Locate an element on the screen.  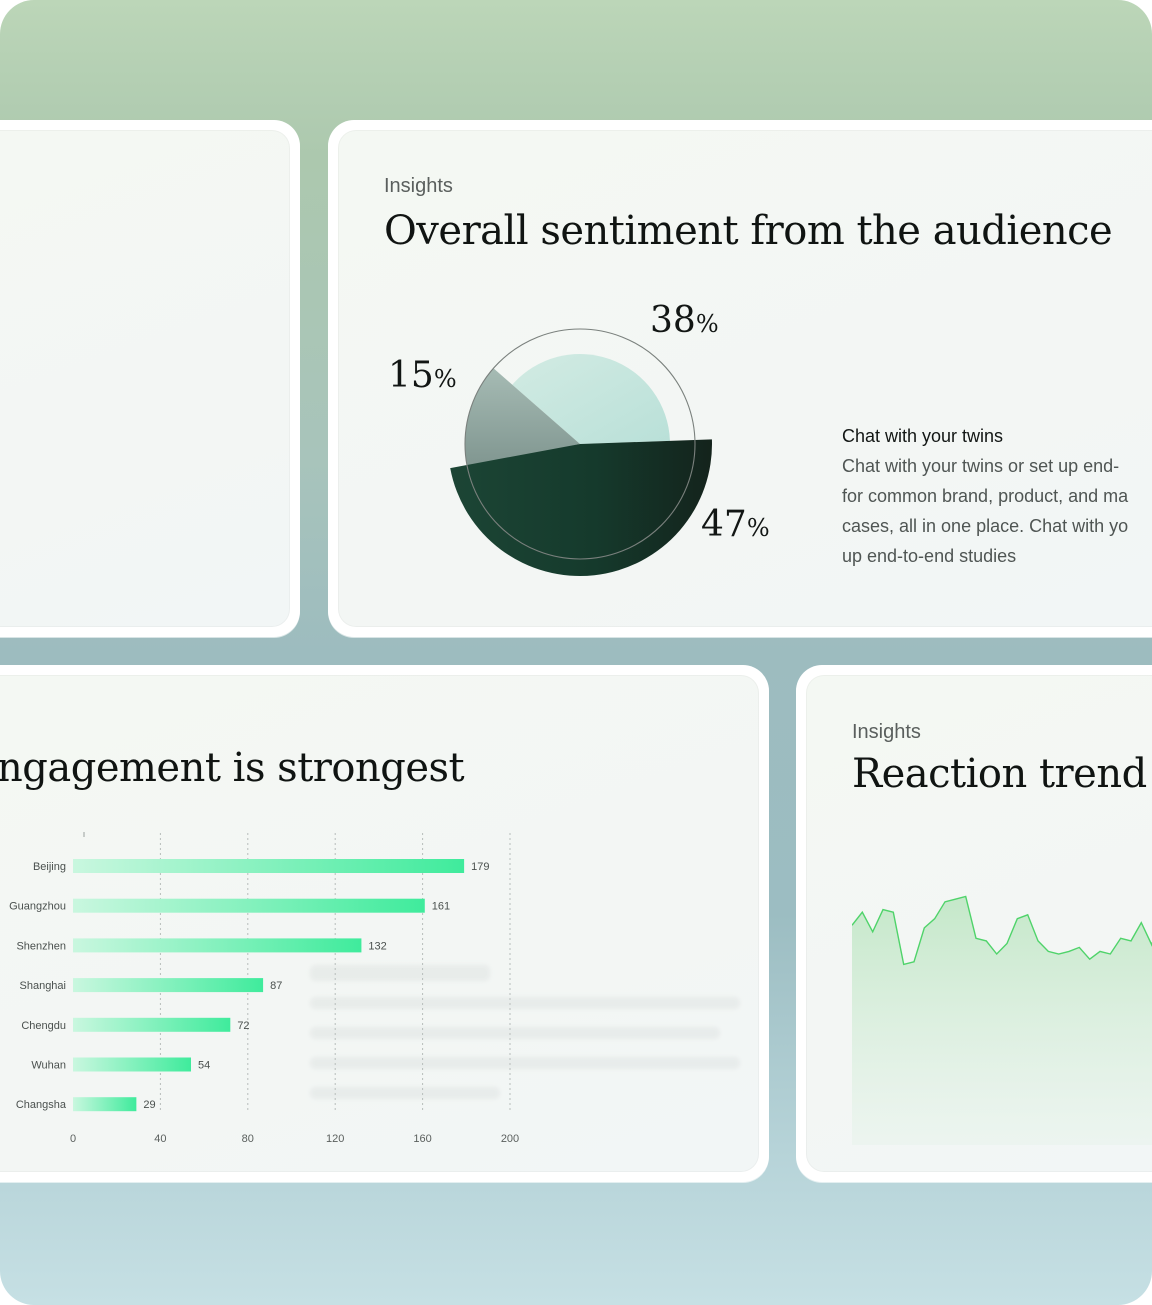
trend-title: Reaction trend du is located at coordinates (1002, 774).